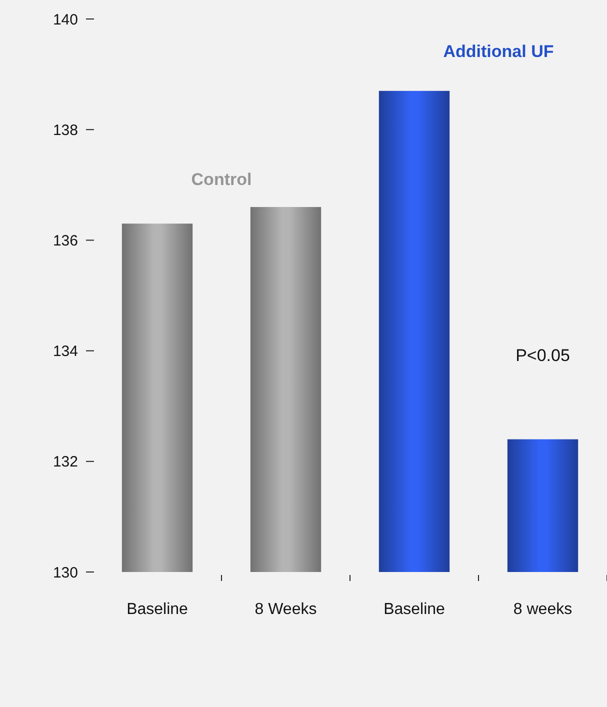 The width and height of the screenshot is (607, 707). What do you see at coordinates (543, 355) in the screenshot?
I see `annotation: P<0.05` at bounding box center [543, 355].